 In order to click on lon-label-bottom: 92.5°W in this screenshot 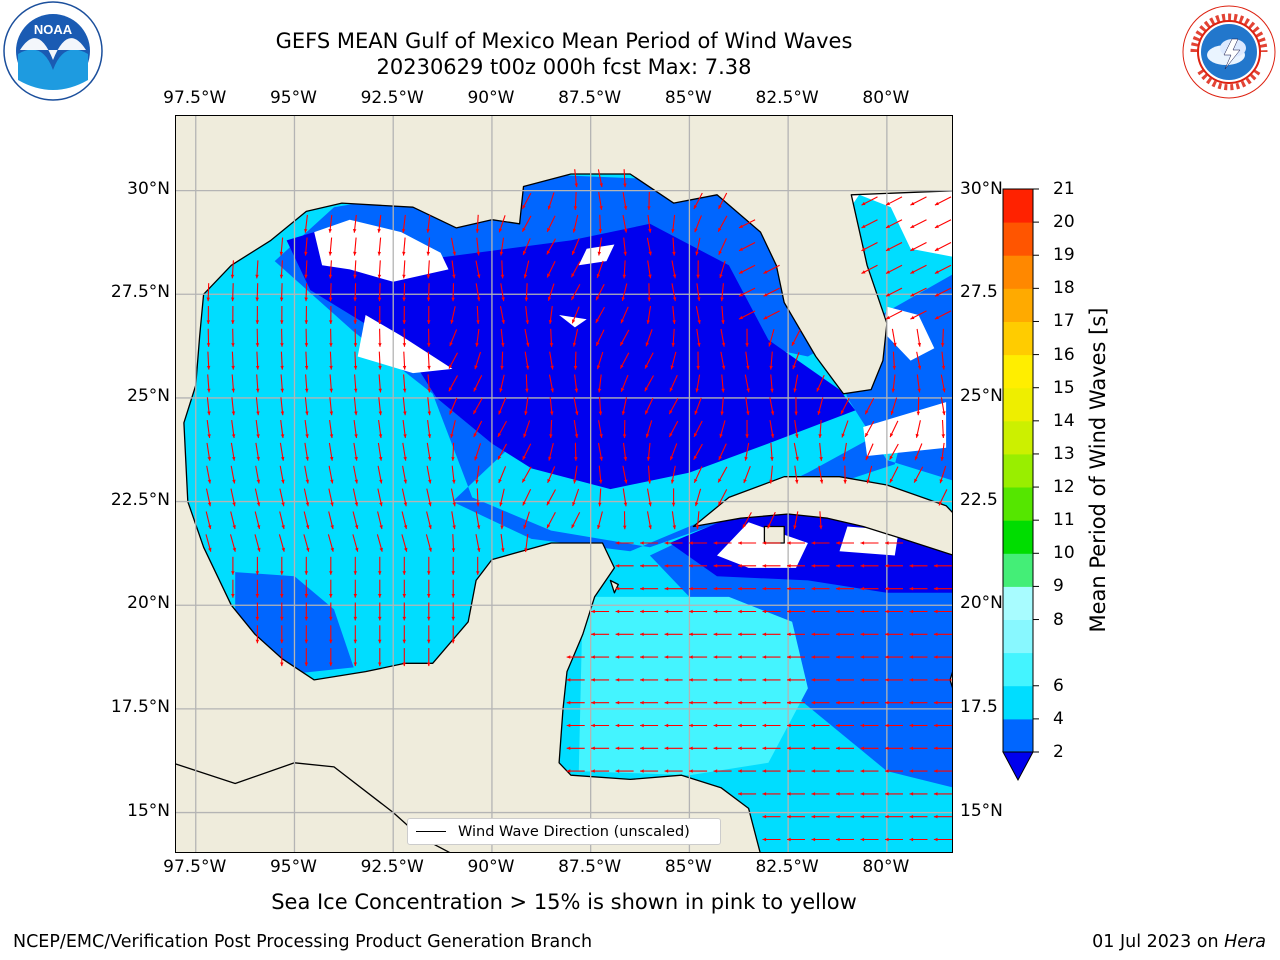, I will do `click(392, 867)`.